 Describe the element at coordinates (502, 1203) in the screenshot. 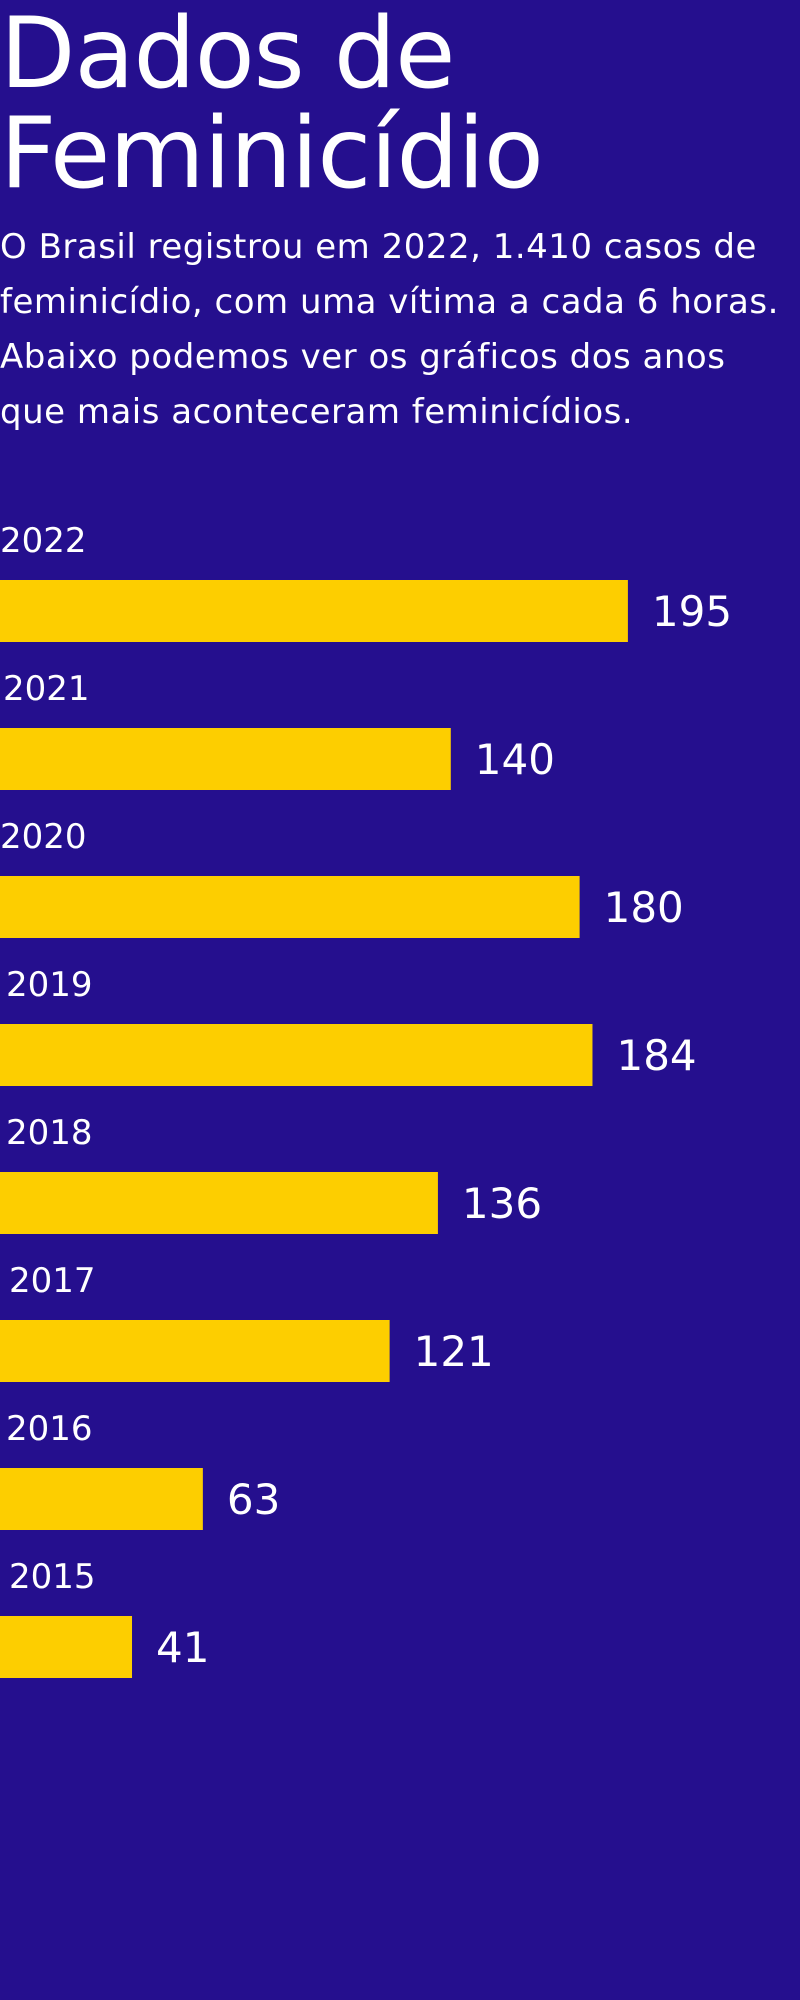

I see `value-label-2018: 136` at that location.